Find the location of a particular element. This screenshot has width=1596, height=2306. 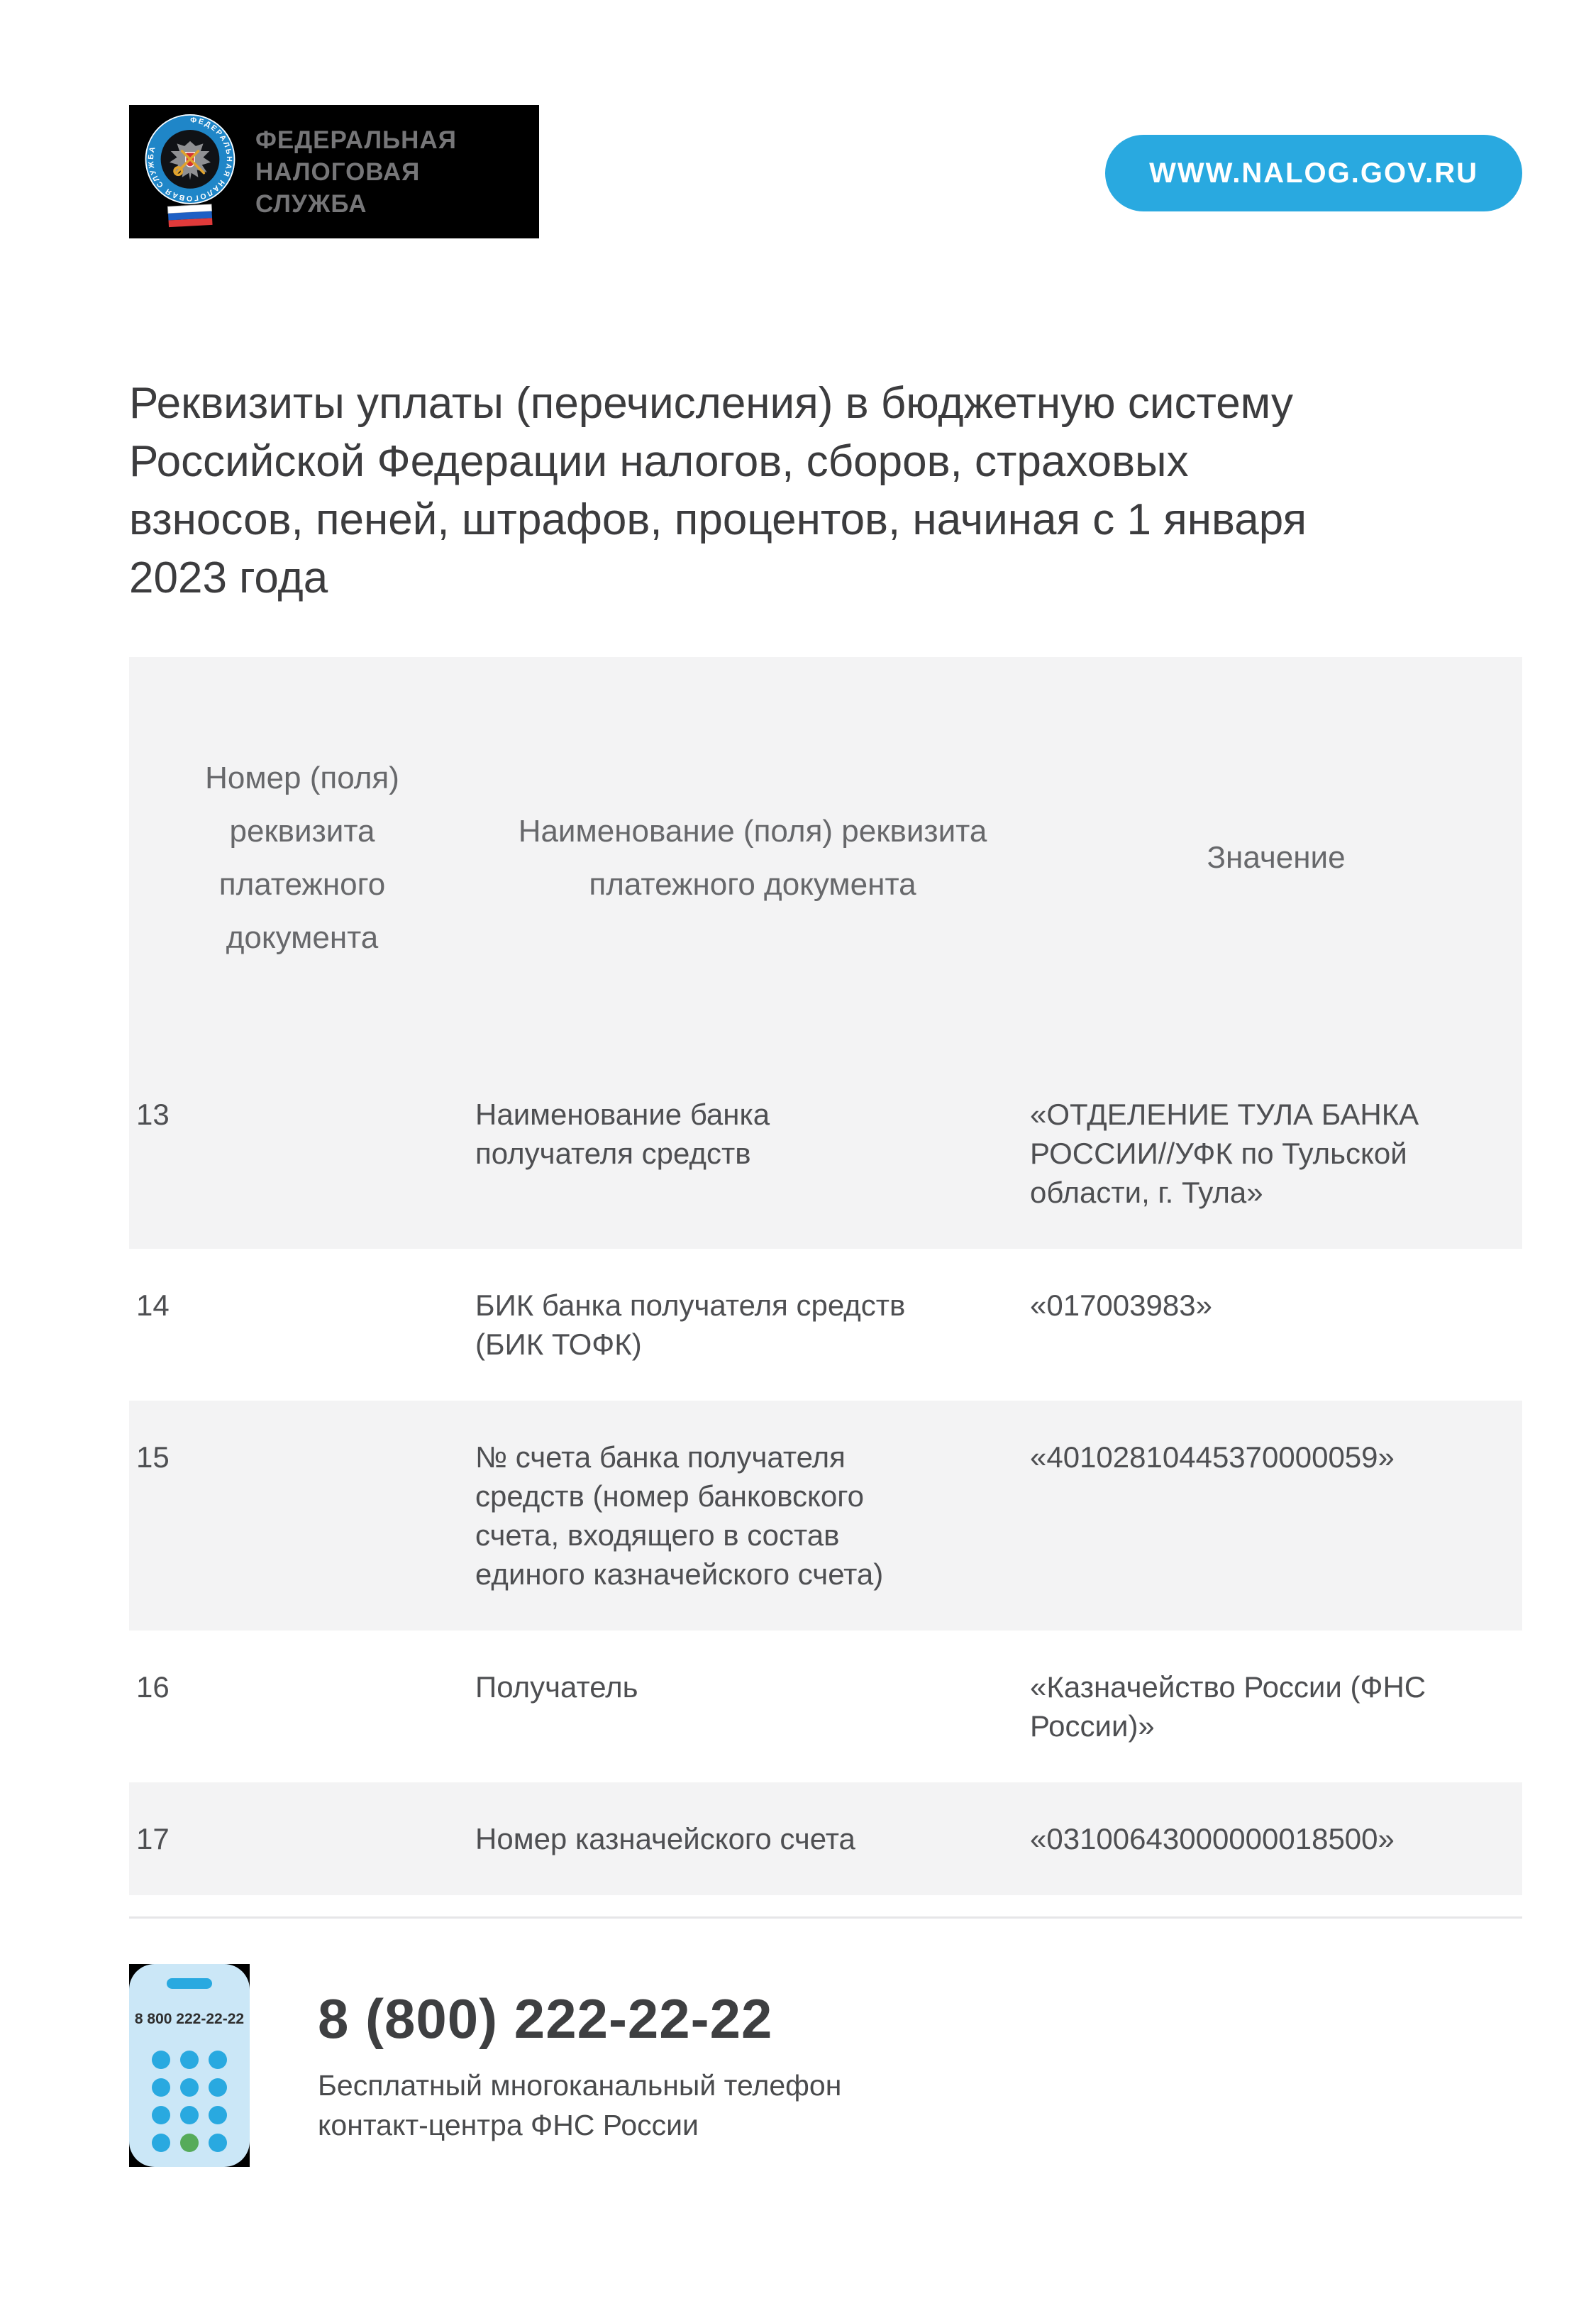

phone-keypad-dots is located at coordinates (189, 2101).